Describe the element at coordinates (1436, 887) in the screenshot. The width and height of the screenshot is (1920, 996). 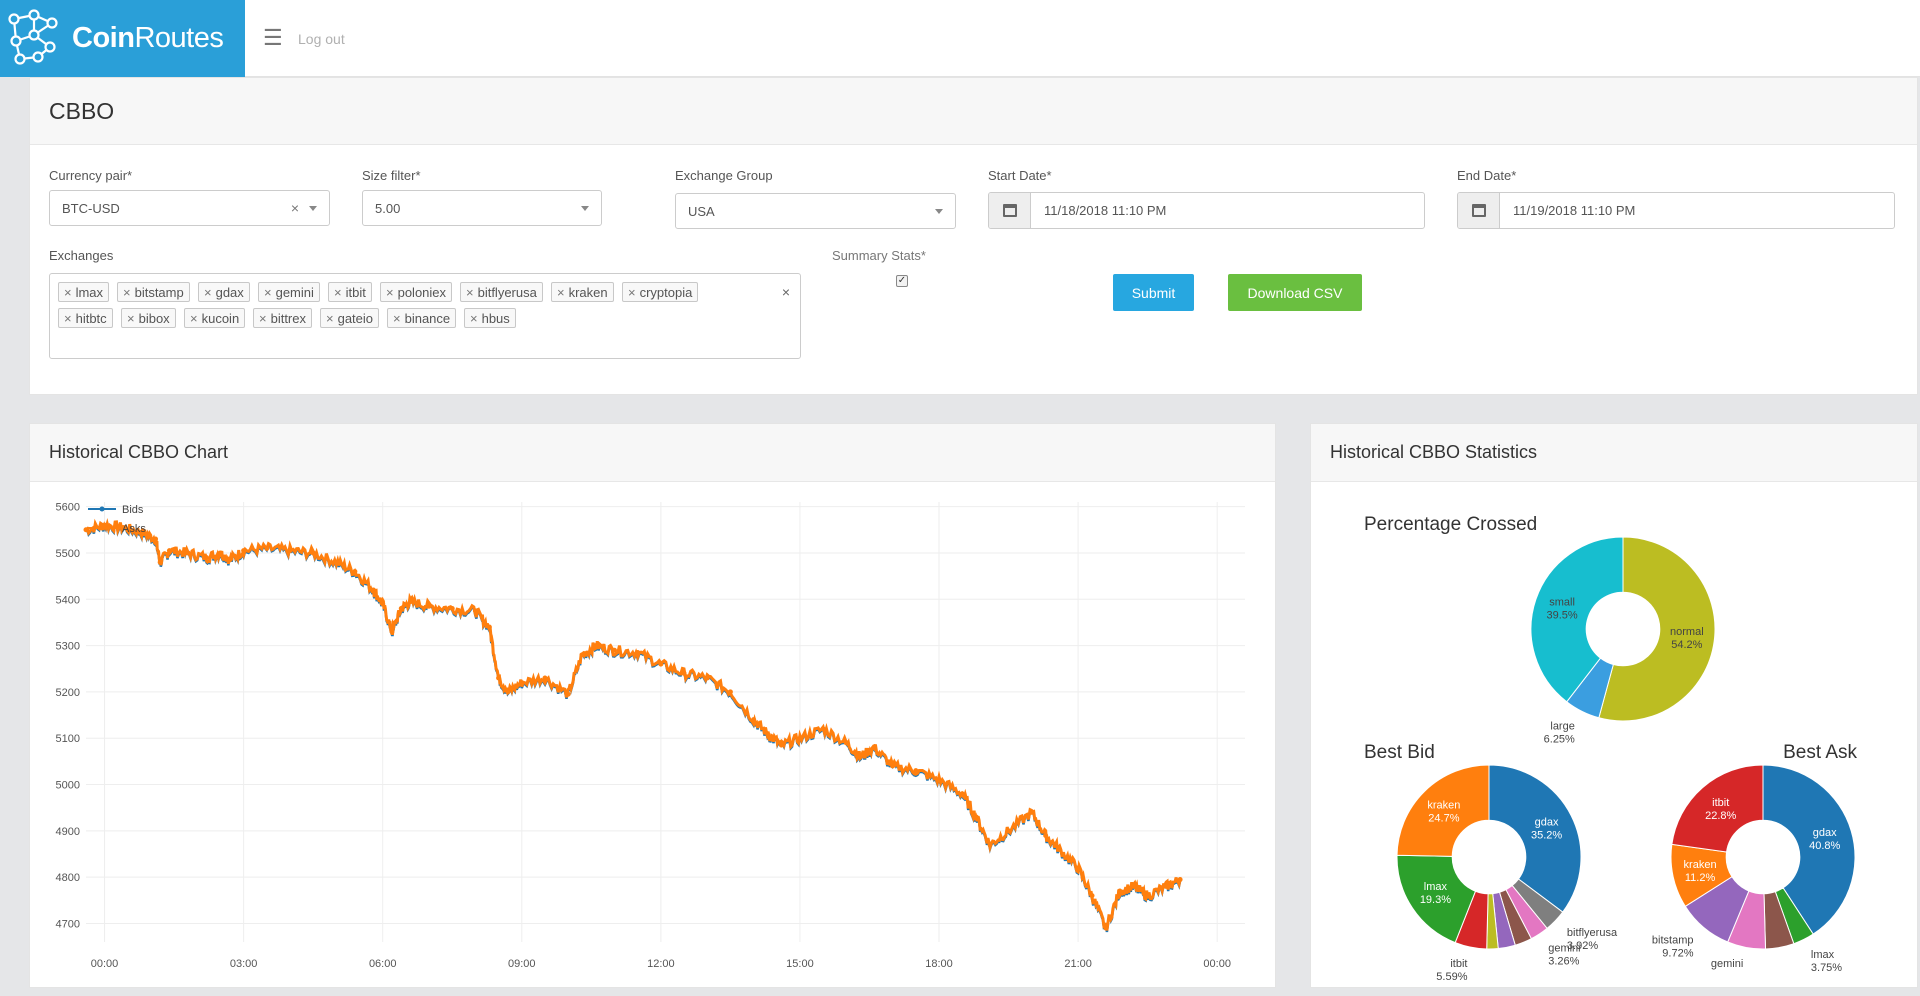
I see `pie-slice-label: lmax` at that location.